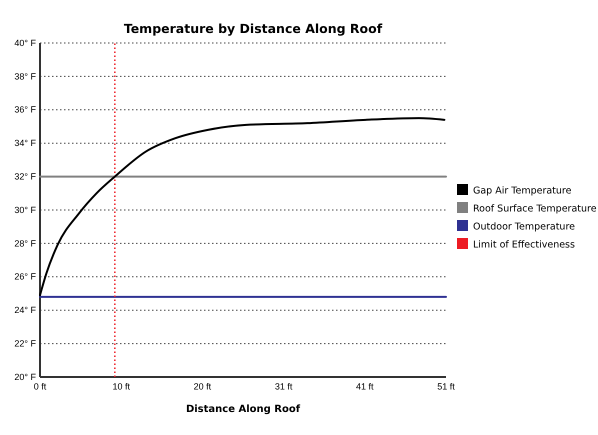 The width and height of the screenshot is (598, 435). What do you see at coordinates (25, 176) in the screenshot?
I see `y-tick-label: 32° F` at bounding box center [25, 176].